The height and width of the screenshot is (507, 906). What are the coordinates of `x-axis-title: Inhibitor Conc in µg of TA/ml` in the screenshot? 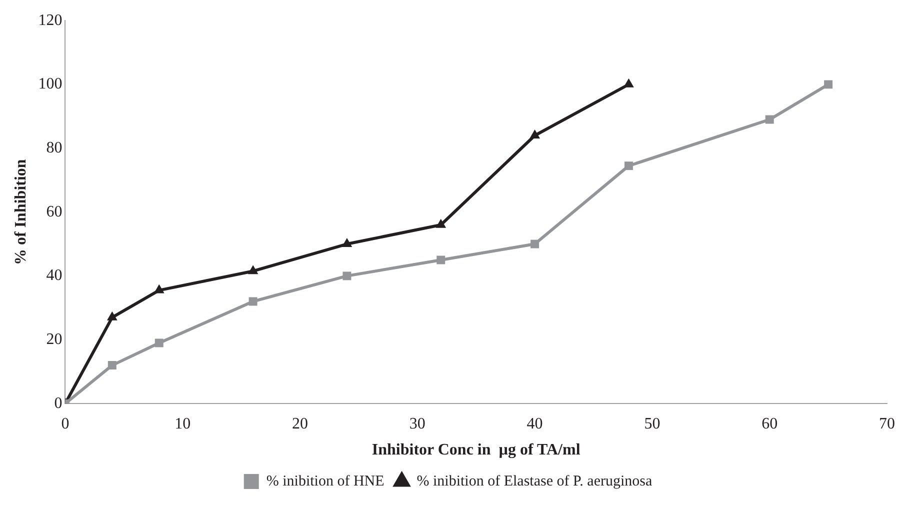 It's located at (476, 450).